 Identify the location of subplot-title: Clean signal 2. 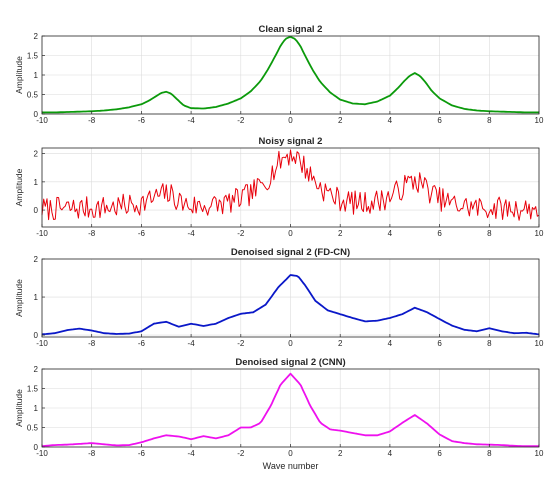
(291, 29).